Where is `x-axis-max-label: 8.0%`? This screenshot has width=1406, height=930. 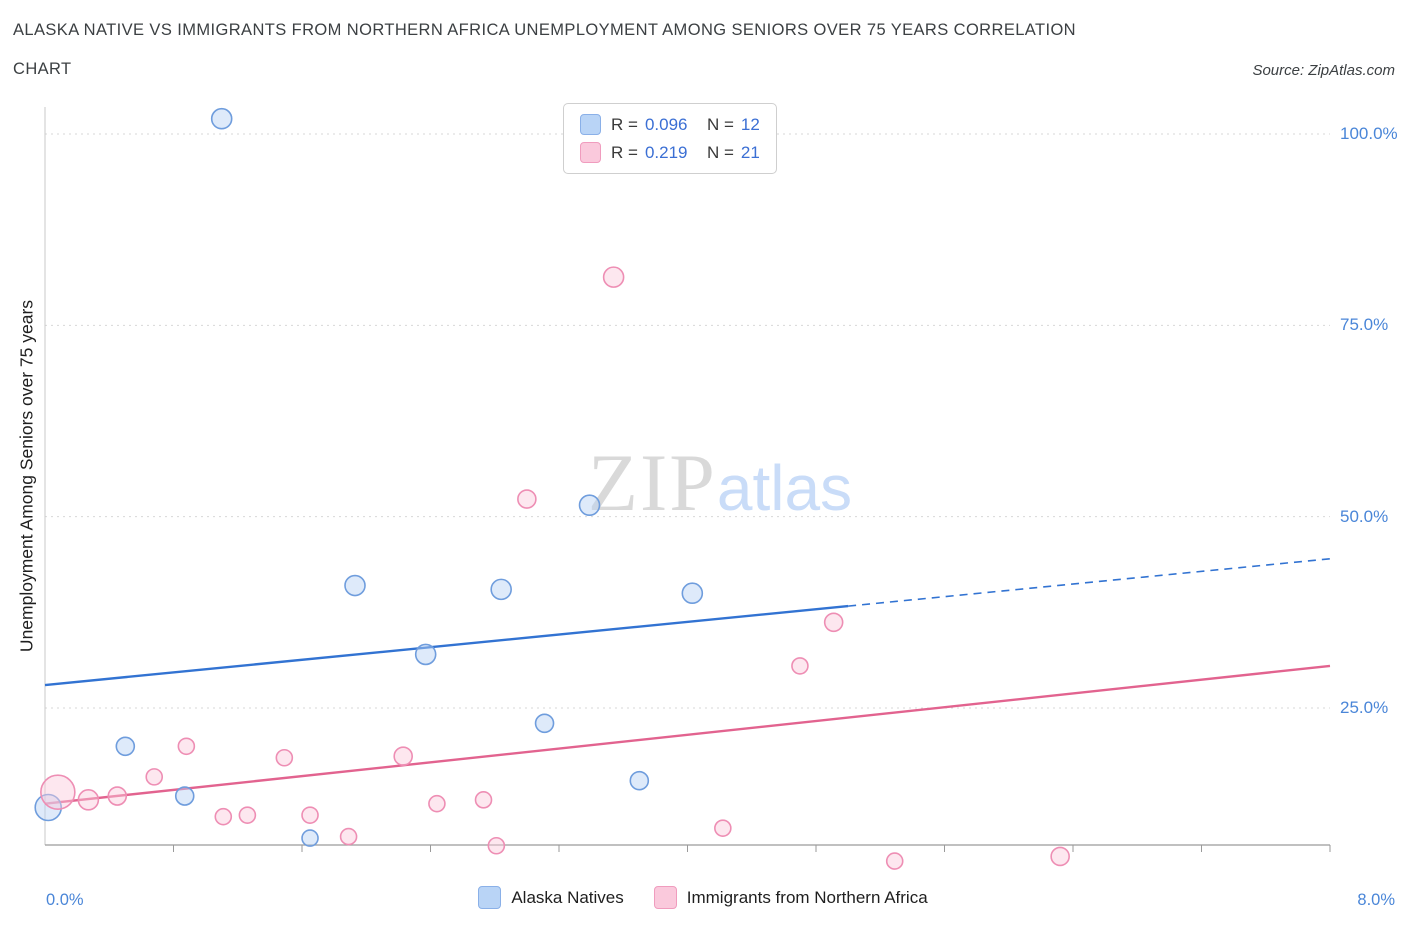
x-axis-max-label: 8.0% is located at coordinates (1376, 900).